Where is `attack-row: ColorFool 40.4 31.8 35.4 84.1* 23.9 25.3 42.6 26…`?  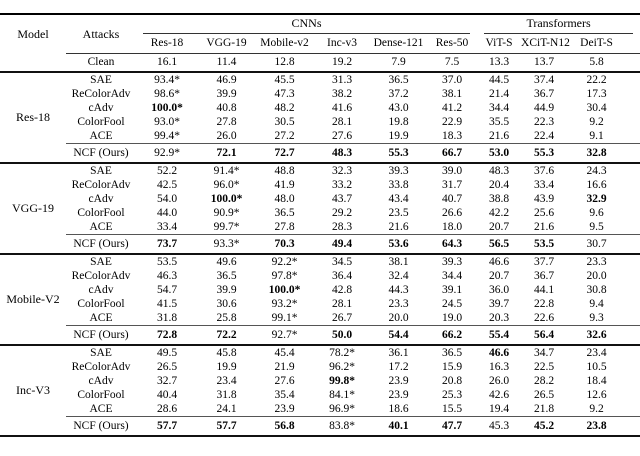
attack-row: ColorFool 40.4 31.8 35.4 84.1* 23.9 25.3 42.6 26… is located at coordinates (320, 395).